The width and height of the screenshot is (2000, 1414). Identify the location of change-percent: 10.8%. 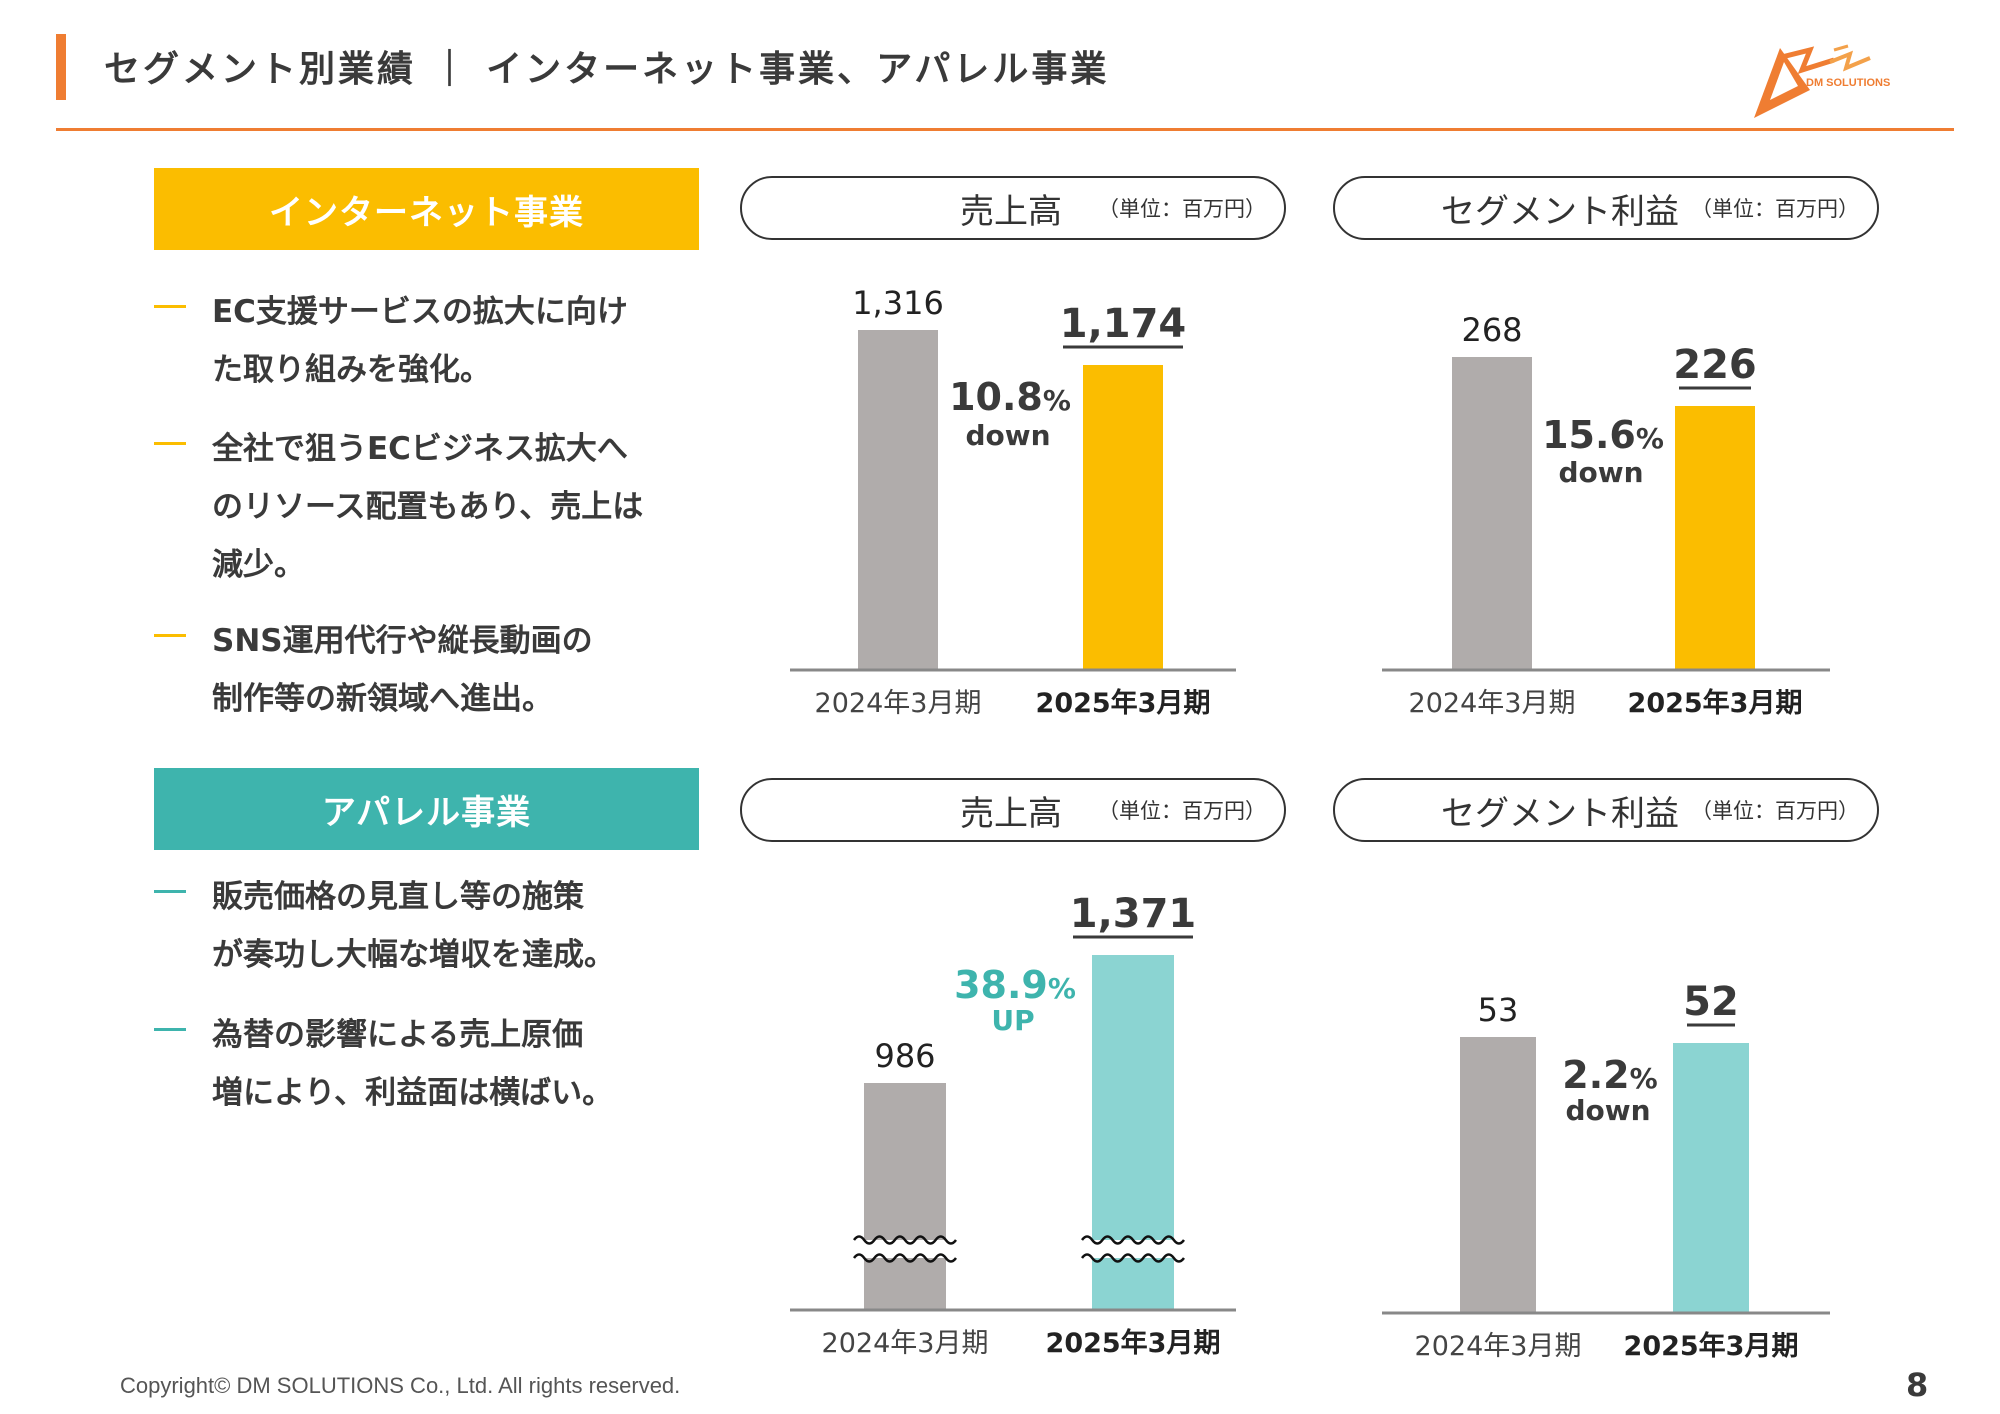
(1010, 397).